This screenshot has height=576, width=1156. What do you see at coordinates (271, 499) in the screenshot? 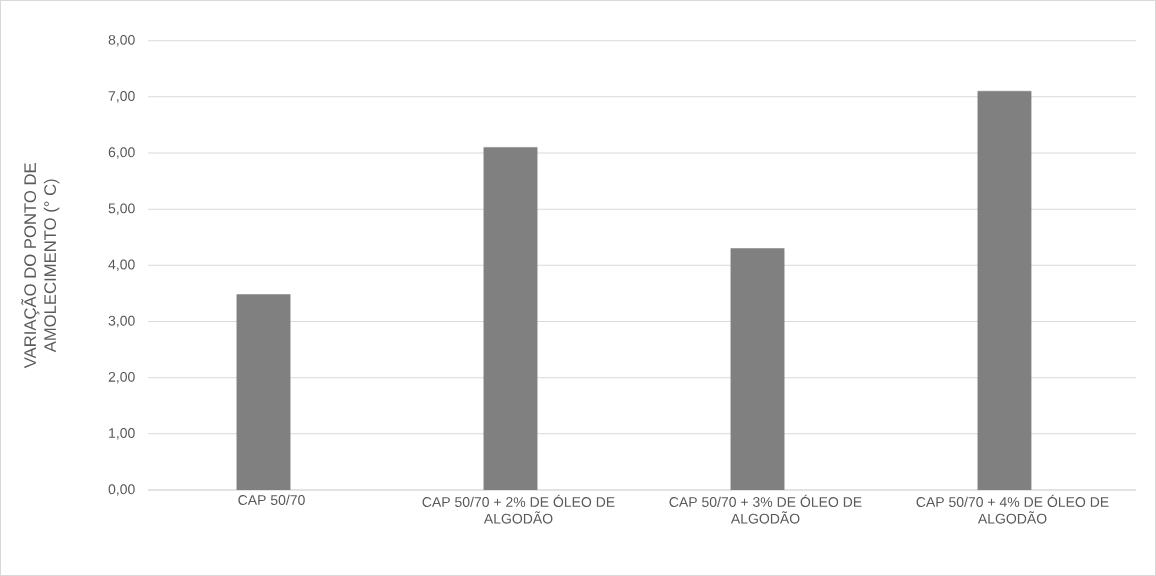
I see `x-tick-label: CAP 50/70` at bounding box center [271, 499].